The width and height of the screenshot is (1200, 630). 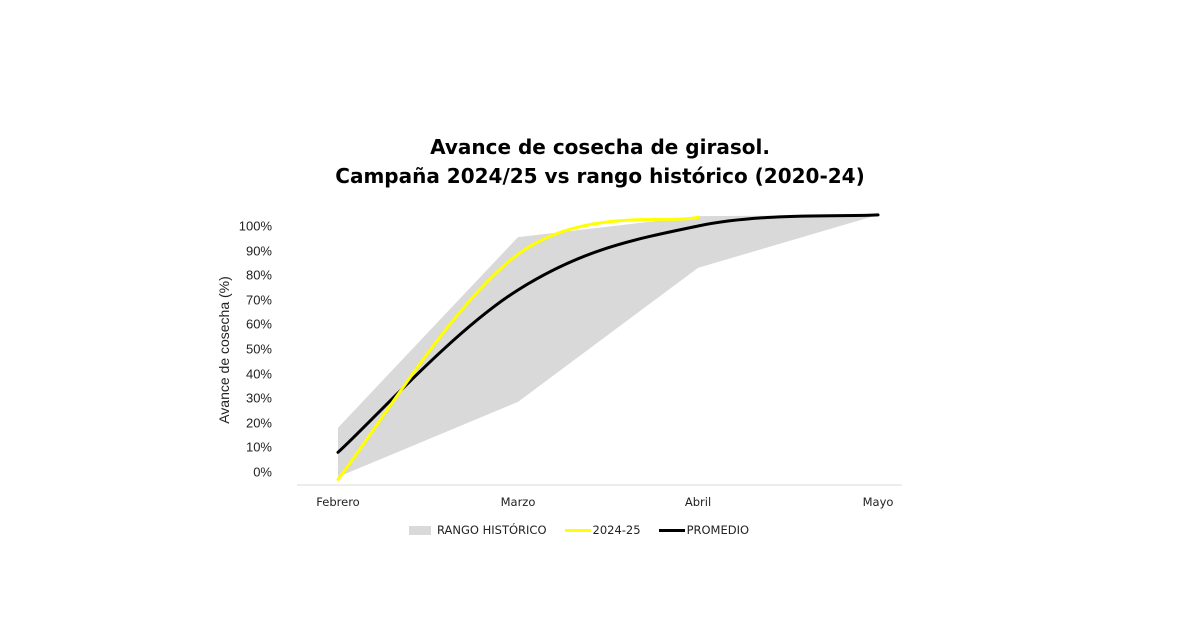 What do you see at coordinates (258, 374) in the screenshot?
I see `y-tick-label: 40%` at bounding box center [258, 374].